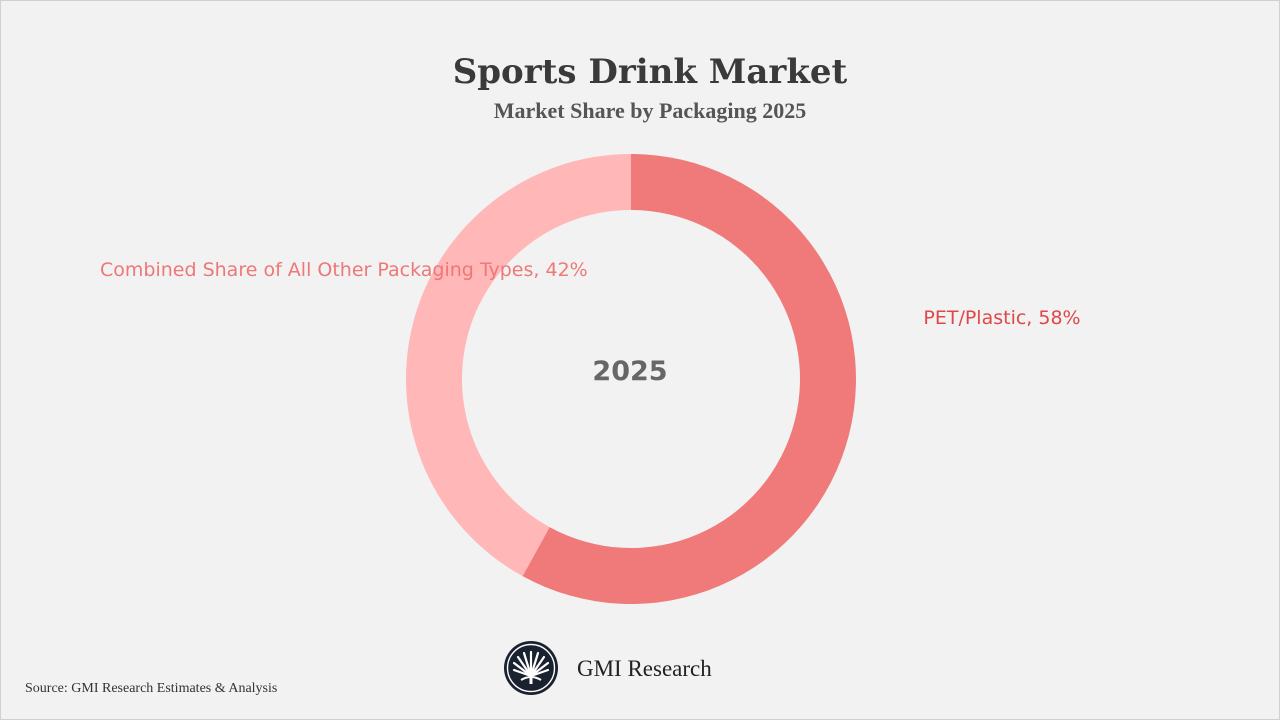 This screenshot has width=1280, height=720. What do you see at coordinates (644, 668) in the screenshot?
I see `brand-name: GMI Research` at bounding box center [644, 668].